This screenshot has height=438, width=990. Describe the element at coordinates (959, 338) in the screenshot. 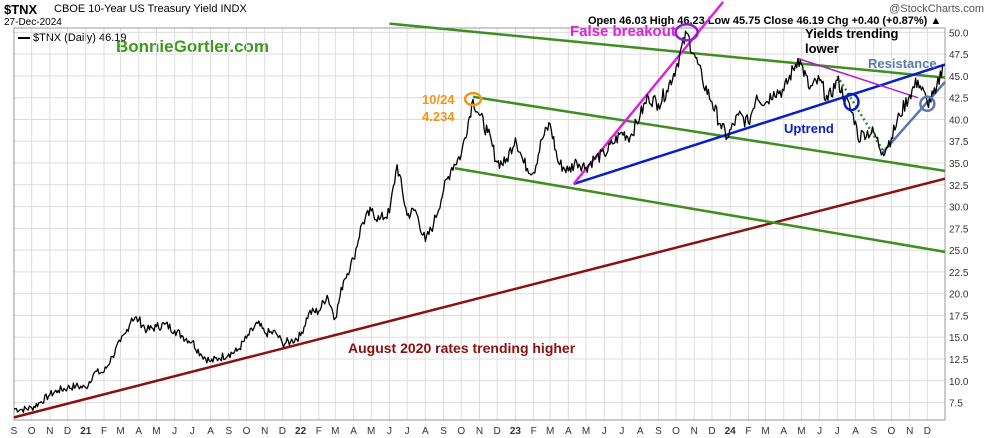

I see `y-tick-label: 15.0` at that location.